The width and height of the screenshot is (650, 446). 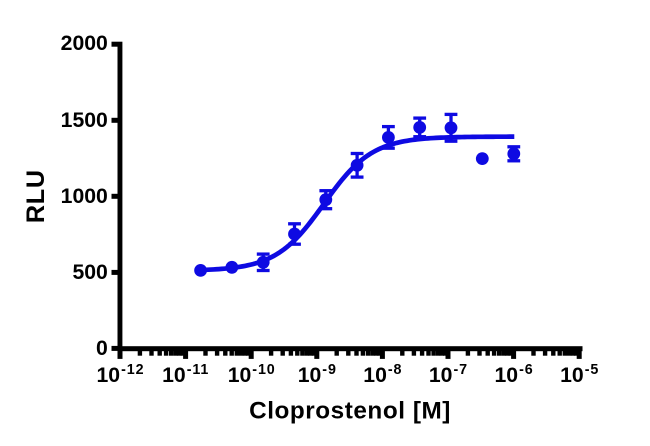 I want to click on svg-text: 0, so click(x=102, y=348).